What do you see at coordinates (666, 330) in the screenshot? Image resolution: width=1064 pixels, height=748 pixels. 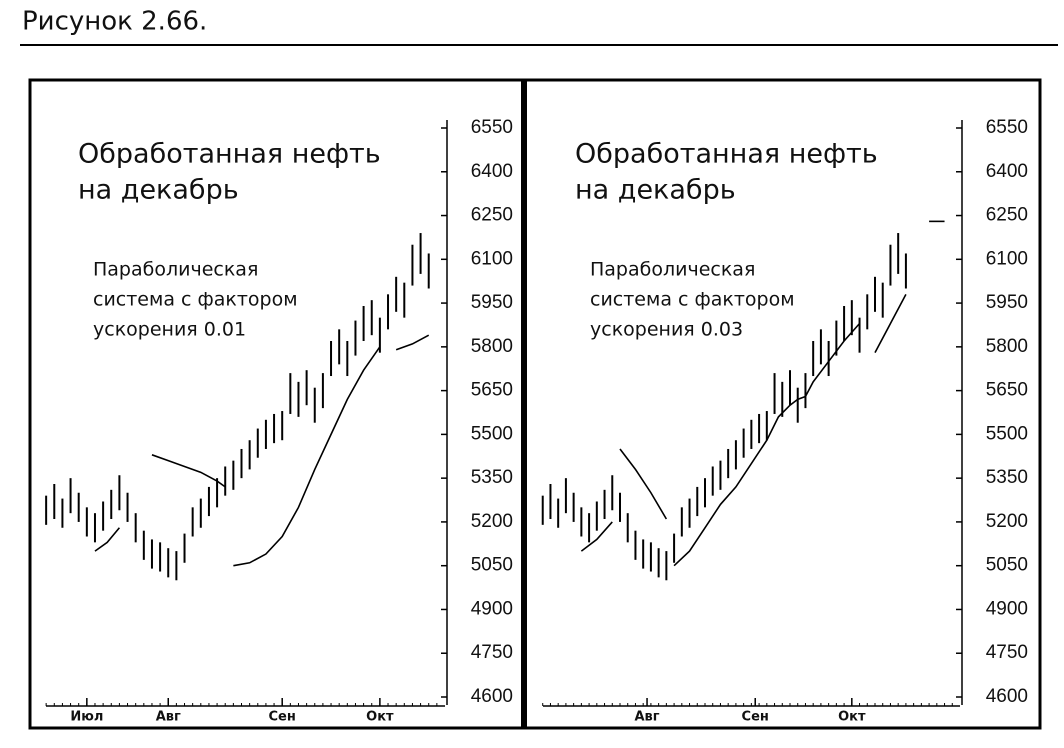 I see `annotation: ускорения 0.03` at bounding box center [666, 330].